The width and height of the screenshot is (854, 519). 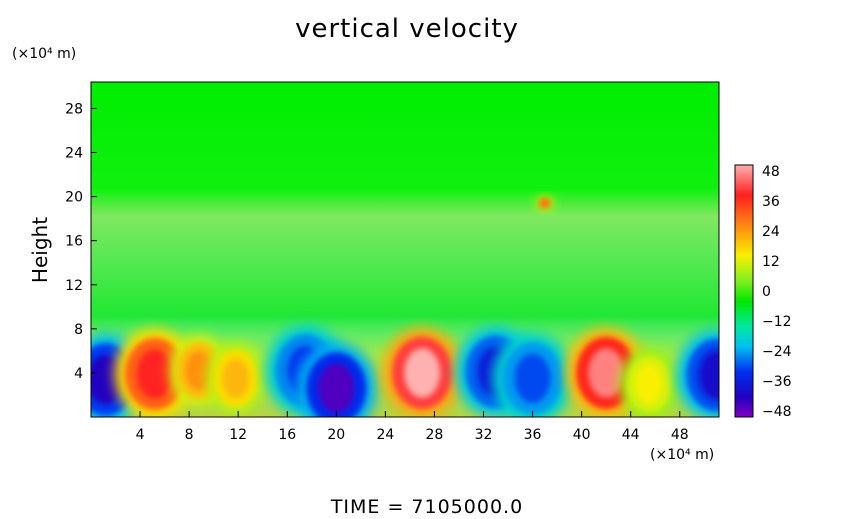 I want to click on x-tick-label: 8, so click(x=189, y=435).